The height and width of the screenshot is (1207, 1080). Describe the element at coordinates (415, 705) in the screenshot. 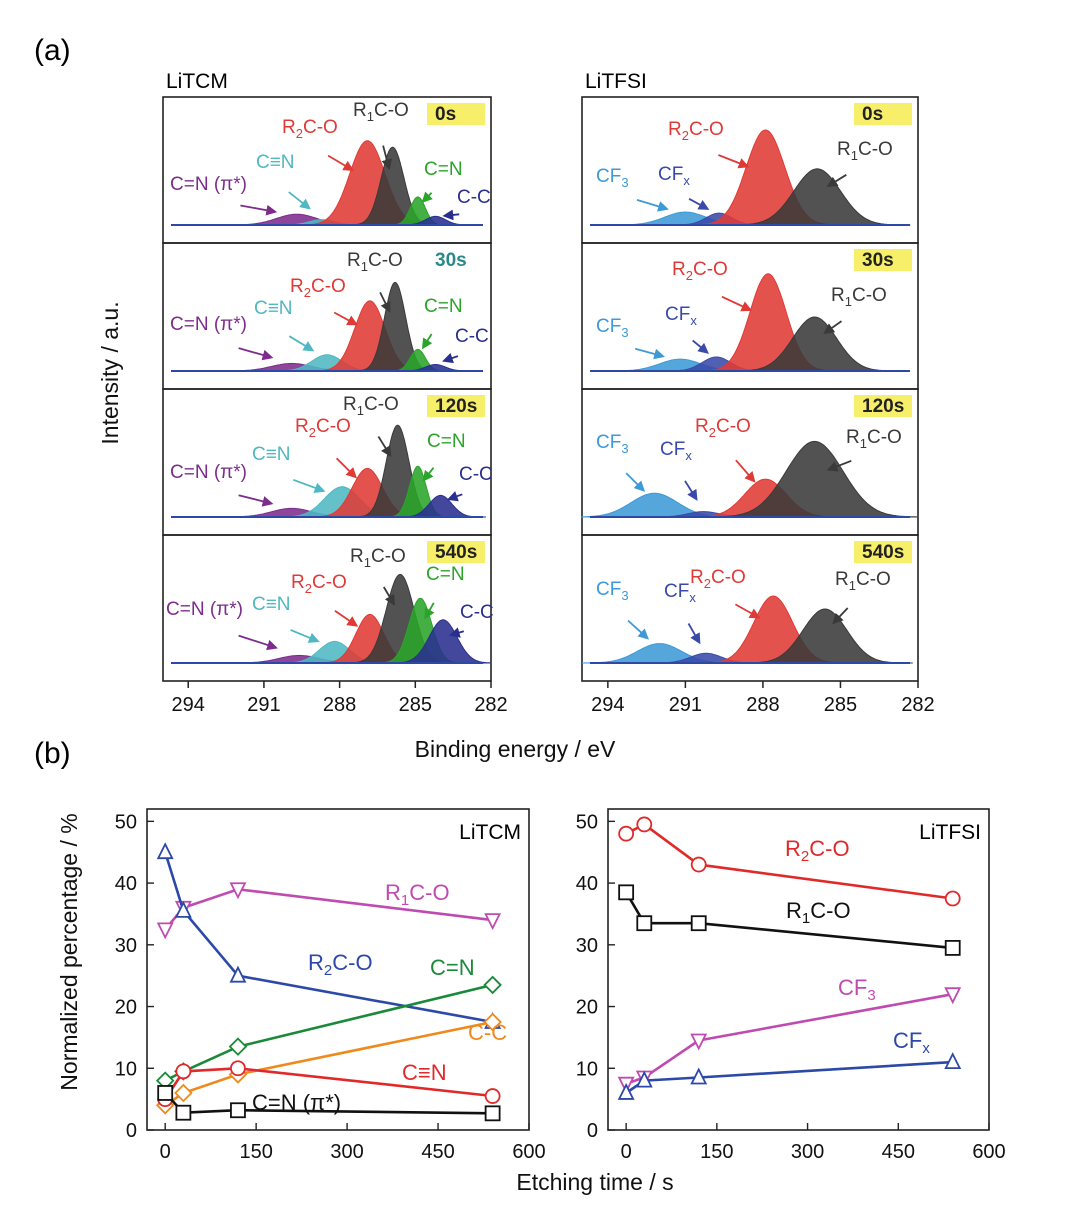

I see `x-tick-label: 285` at that location.